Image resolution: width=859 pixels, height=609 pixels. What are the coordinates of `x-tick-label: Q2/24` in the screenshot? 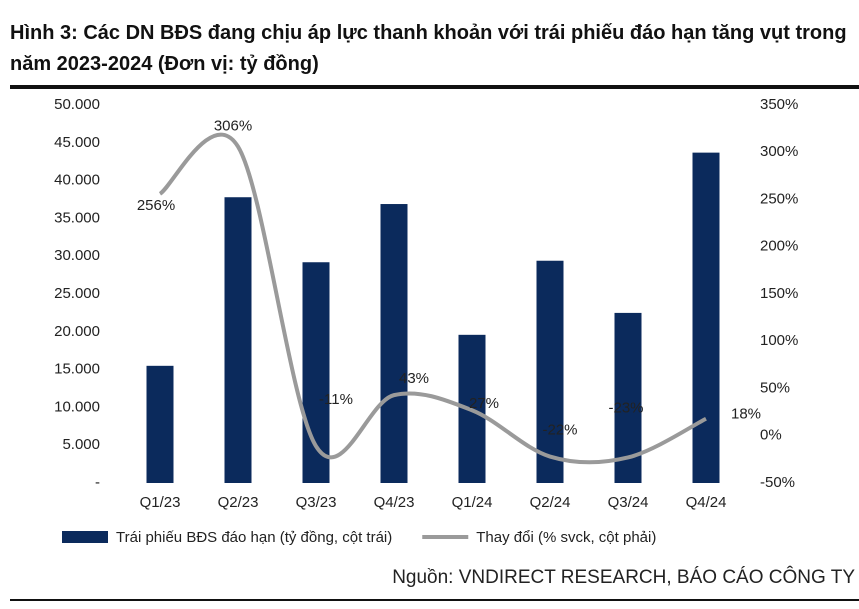 It's located at (550, 502).